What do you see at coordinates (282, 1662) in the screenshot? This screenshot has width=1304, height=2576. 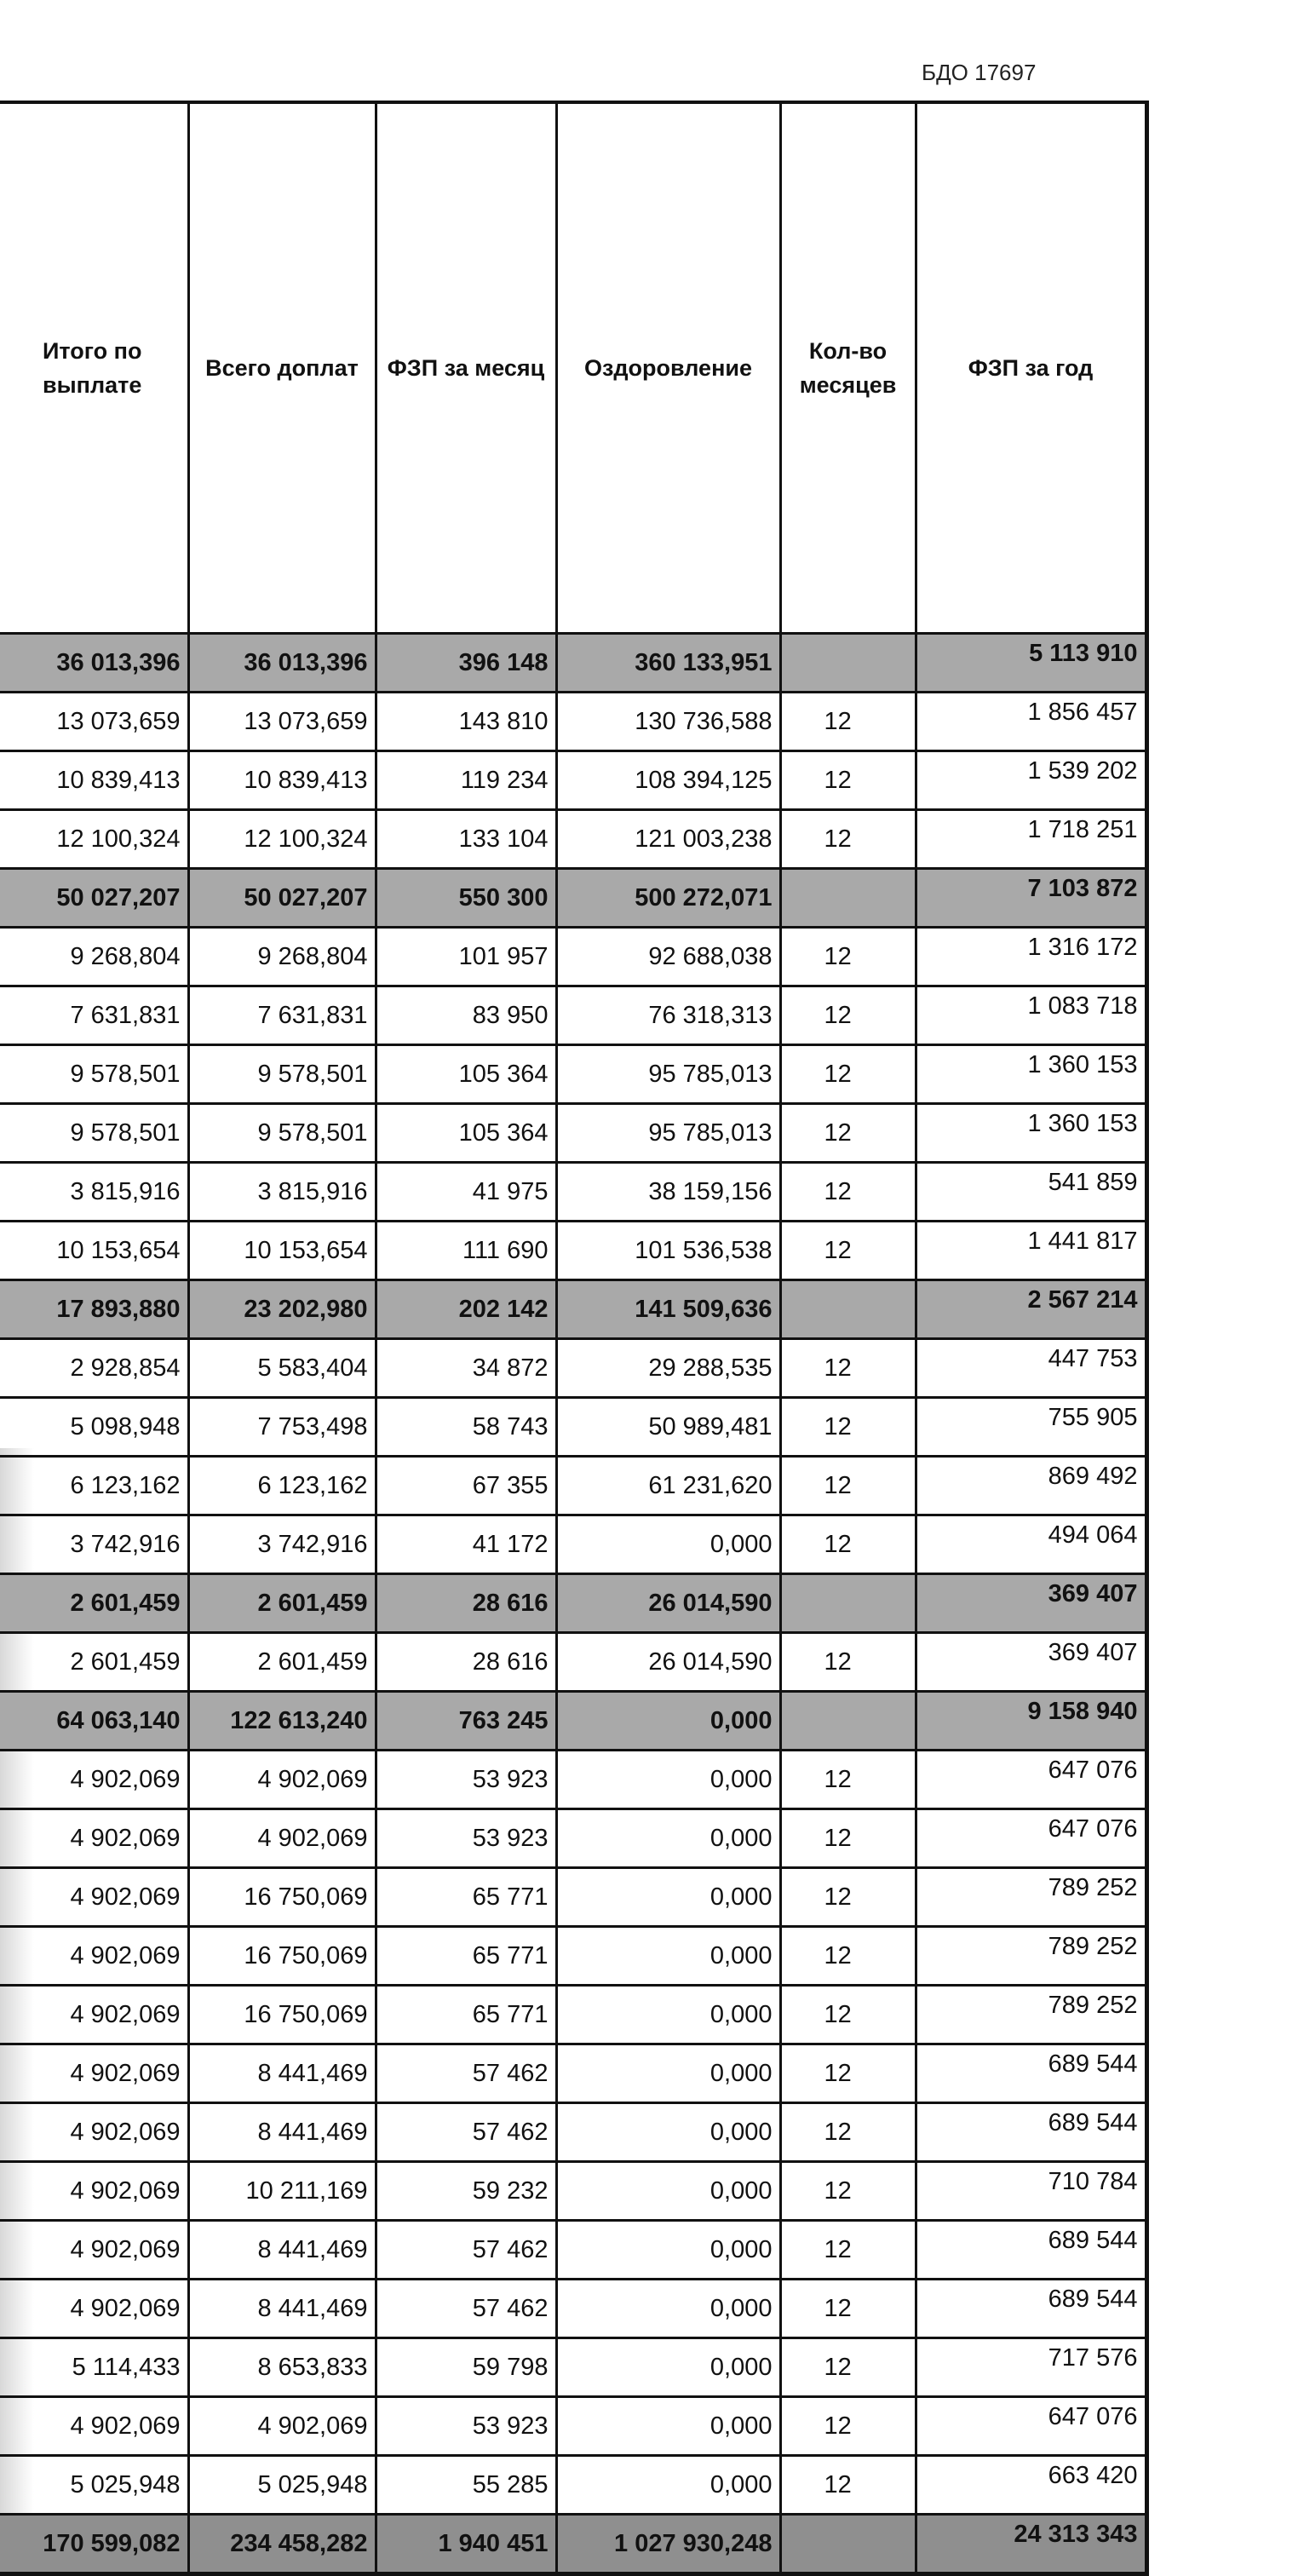 I see `cell-total-surcharges: 2 601,459` at bounding box center [282, 1662].